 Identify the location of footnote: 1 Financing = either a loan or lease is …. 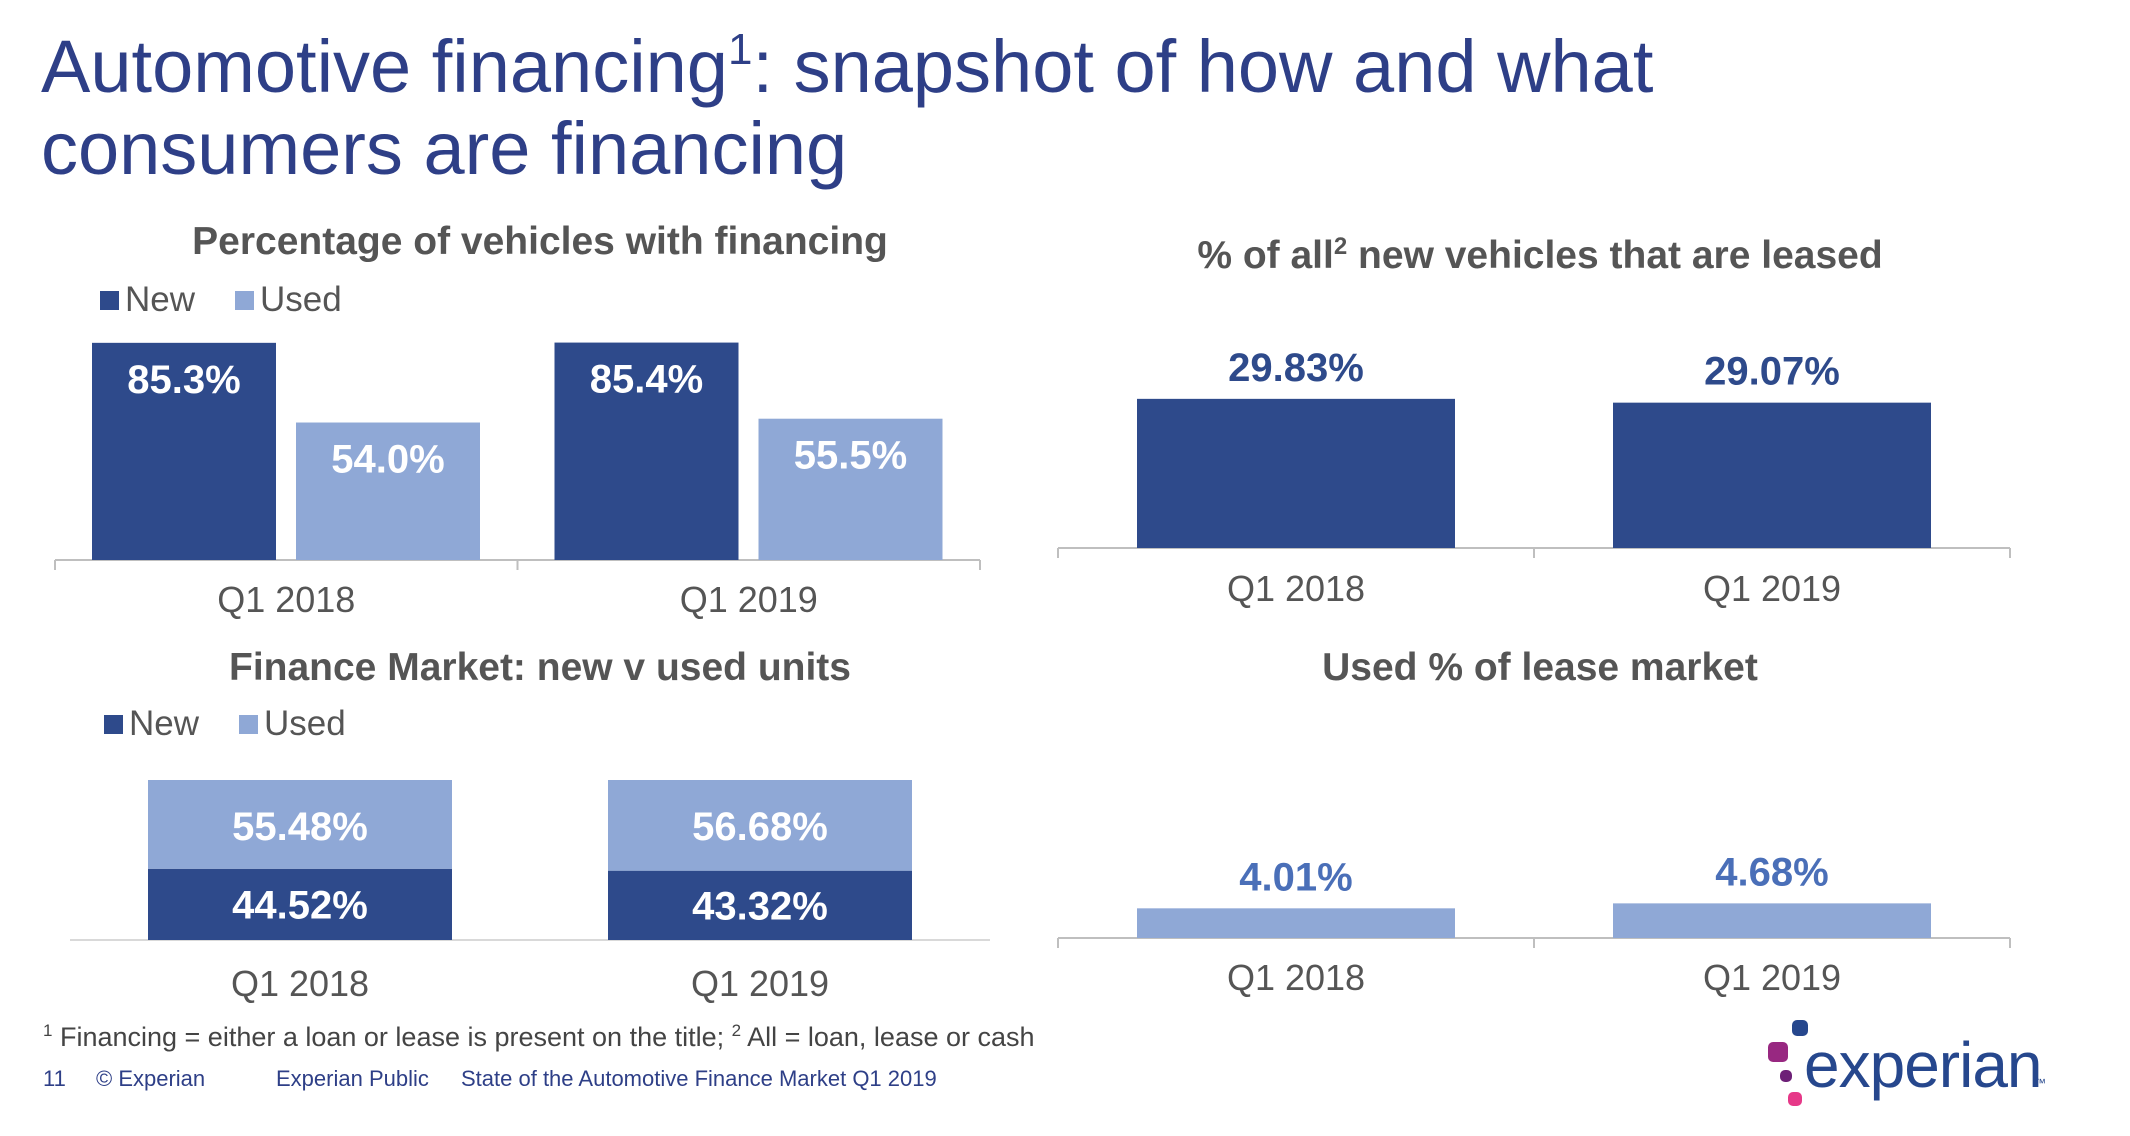
(539, 1036).